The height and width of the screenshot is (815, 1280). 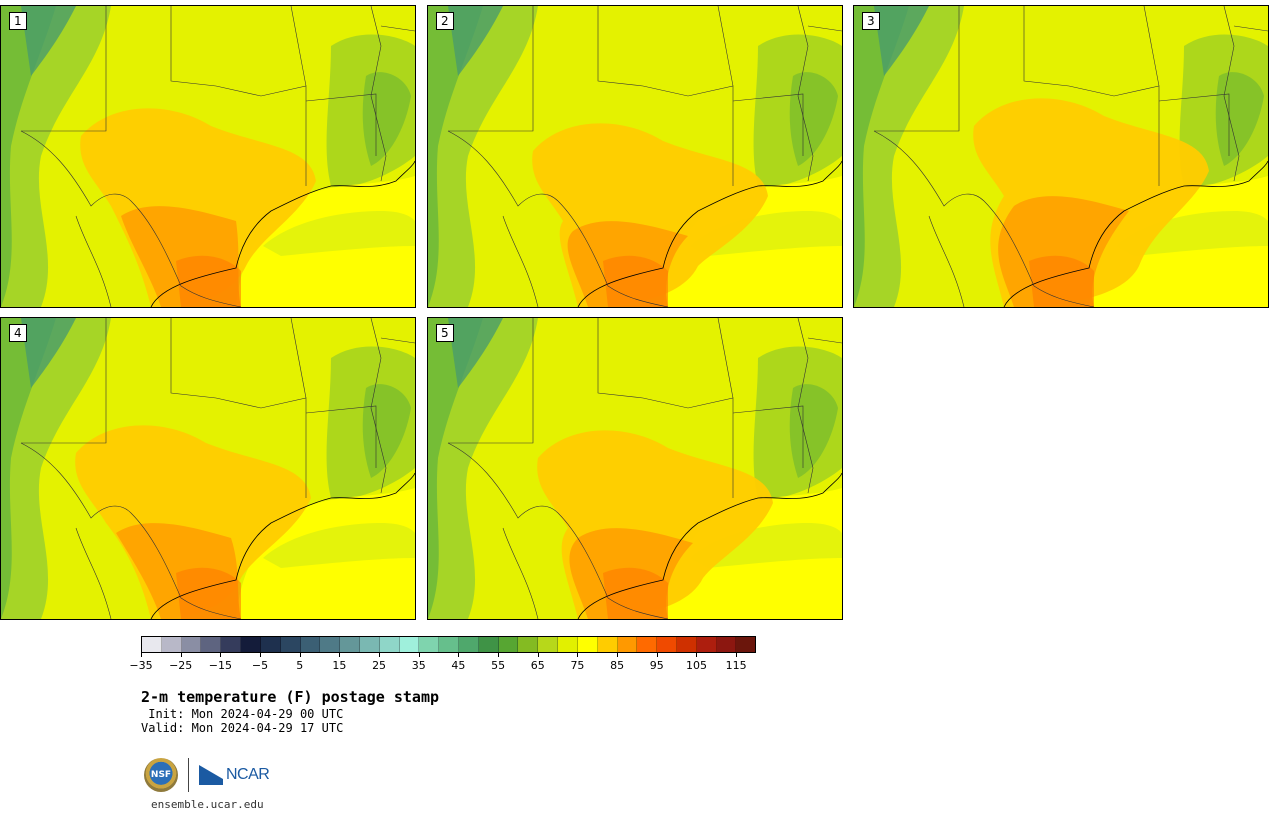 I want to click on panel-1: 1, so click(x=208, y=156).